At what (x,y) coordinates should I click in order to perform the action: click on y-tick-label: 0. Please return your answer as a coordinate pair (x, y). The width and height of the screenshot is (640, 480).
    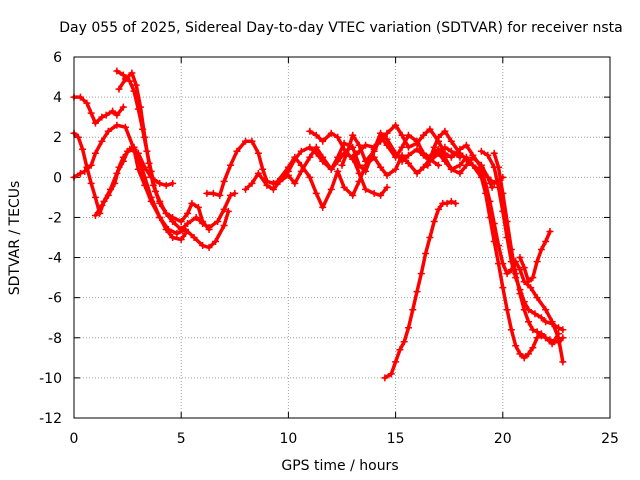
    Looking at the image, I should click on (57, 178).